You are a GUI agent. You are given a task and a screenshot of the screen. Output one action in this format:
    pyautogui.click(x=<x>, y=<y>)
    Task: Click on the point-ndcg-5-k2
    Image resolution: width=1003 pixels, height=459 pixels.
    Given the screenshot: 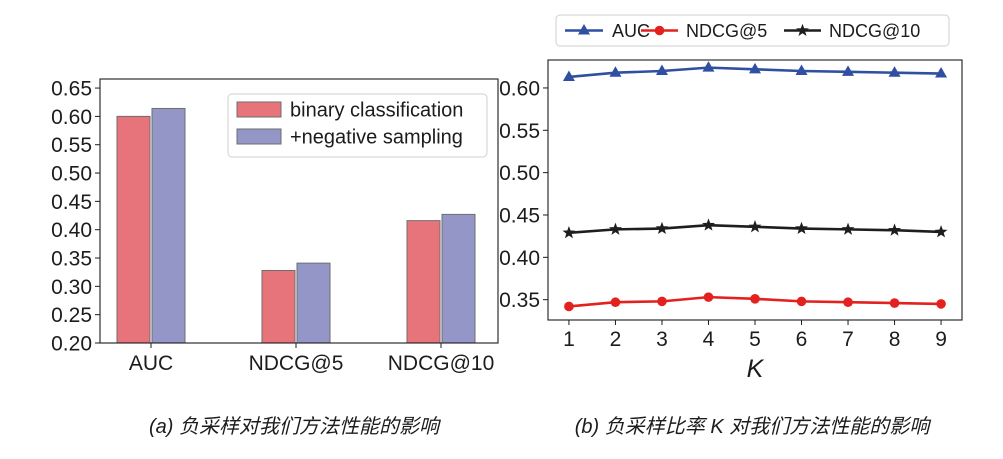 What is the action you would take?
    pyautogui.click(x=615, y=302)
    